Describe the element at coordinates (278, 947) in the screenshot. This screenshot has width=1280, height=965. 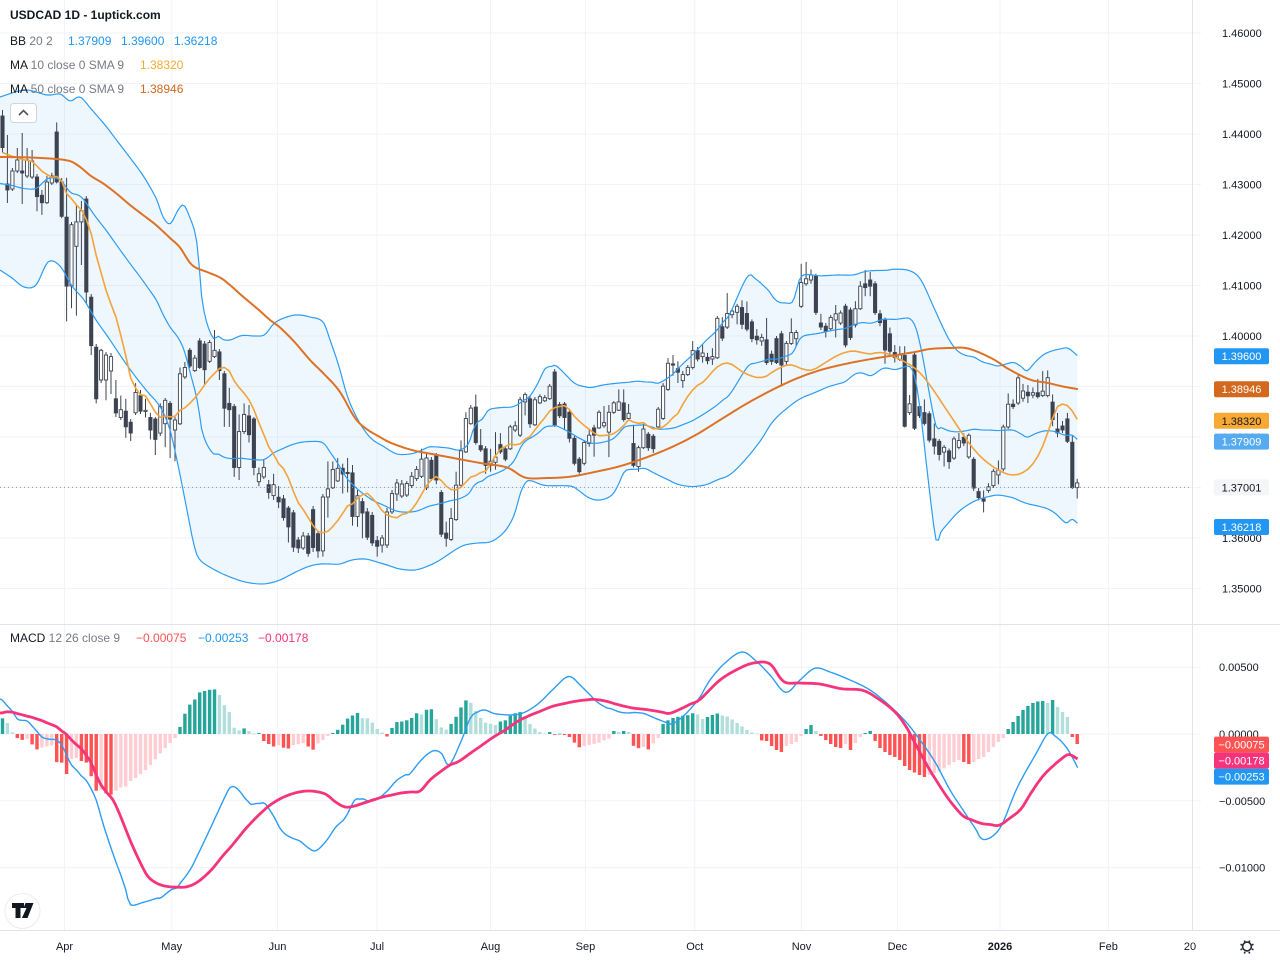
I see `svg-text: Jun` at that location.